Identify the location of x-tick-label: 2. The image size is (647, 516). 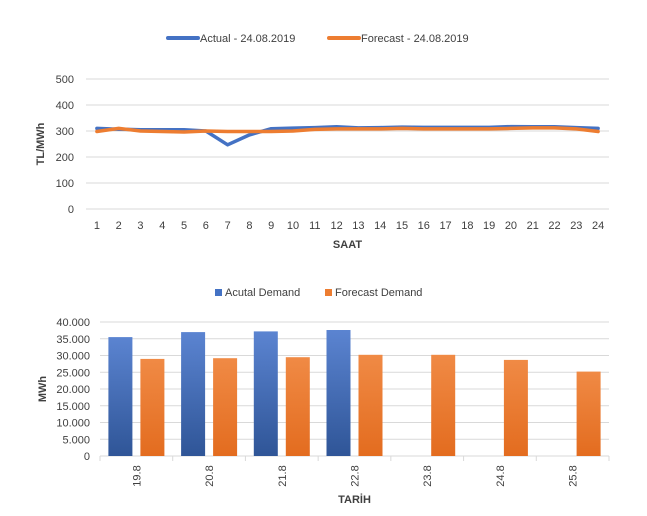
(119, 226).